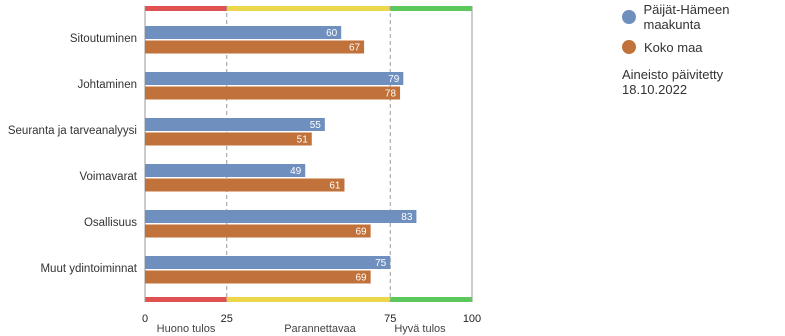 The height and width of the screenshot is (336, 785). I want to click on category-label-3: Voimavarat, so click(108, 177).